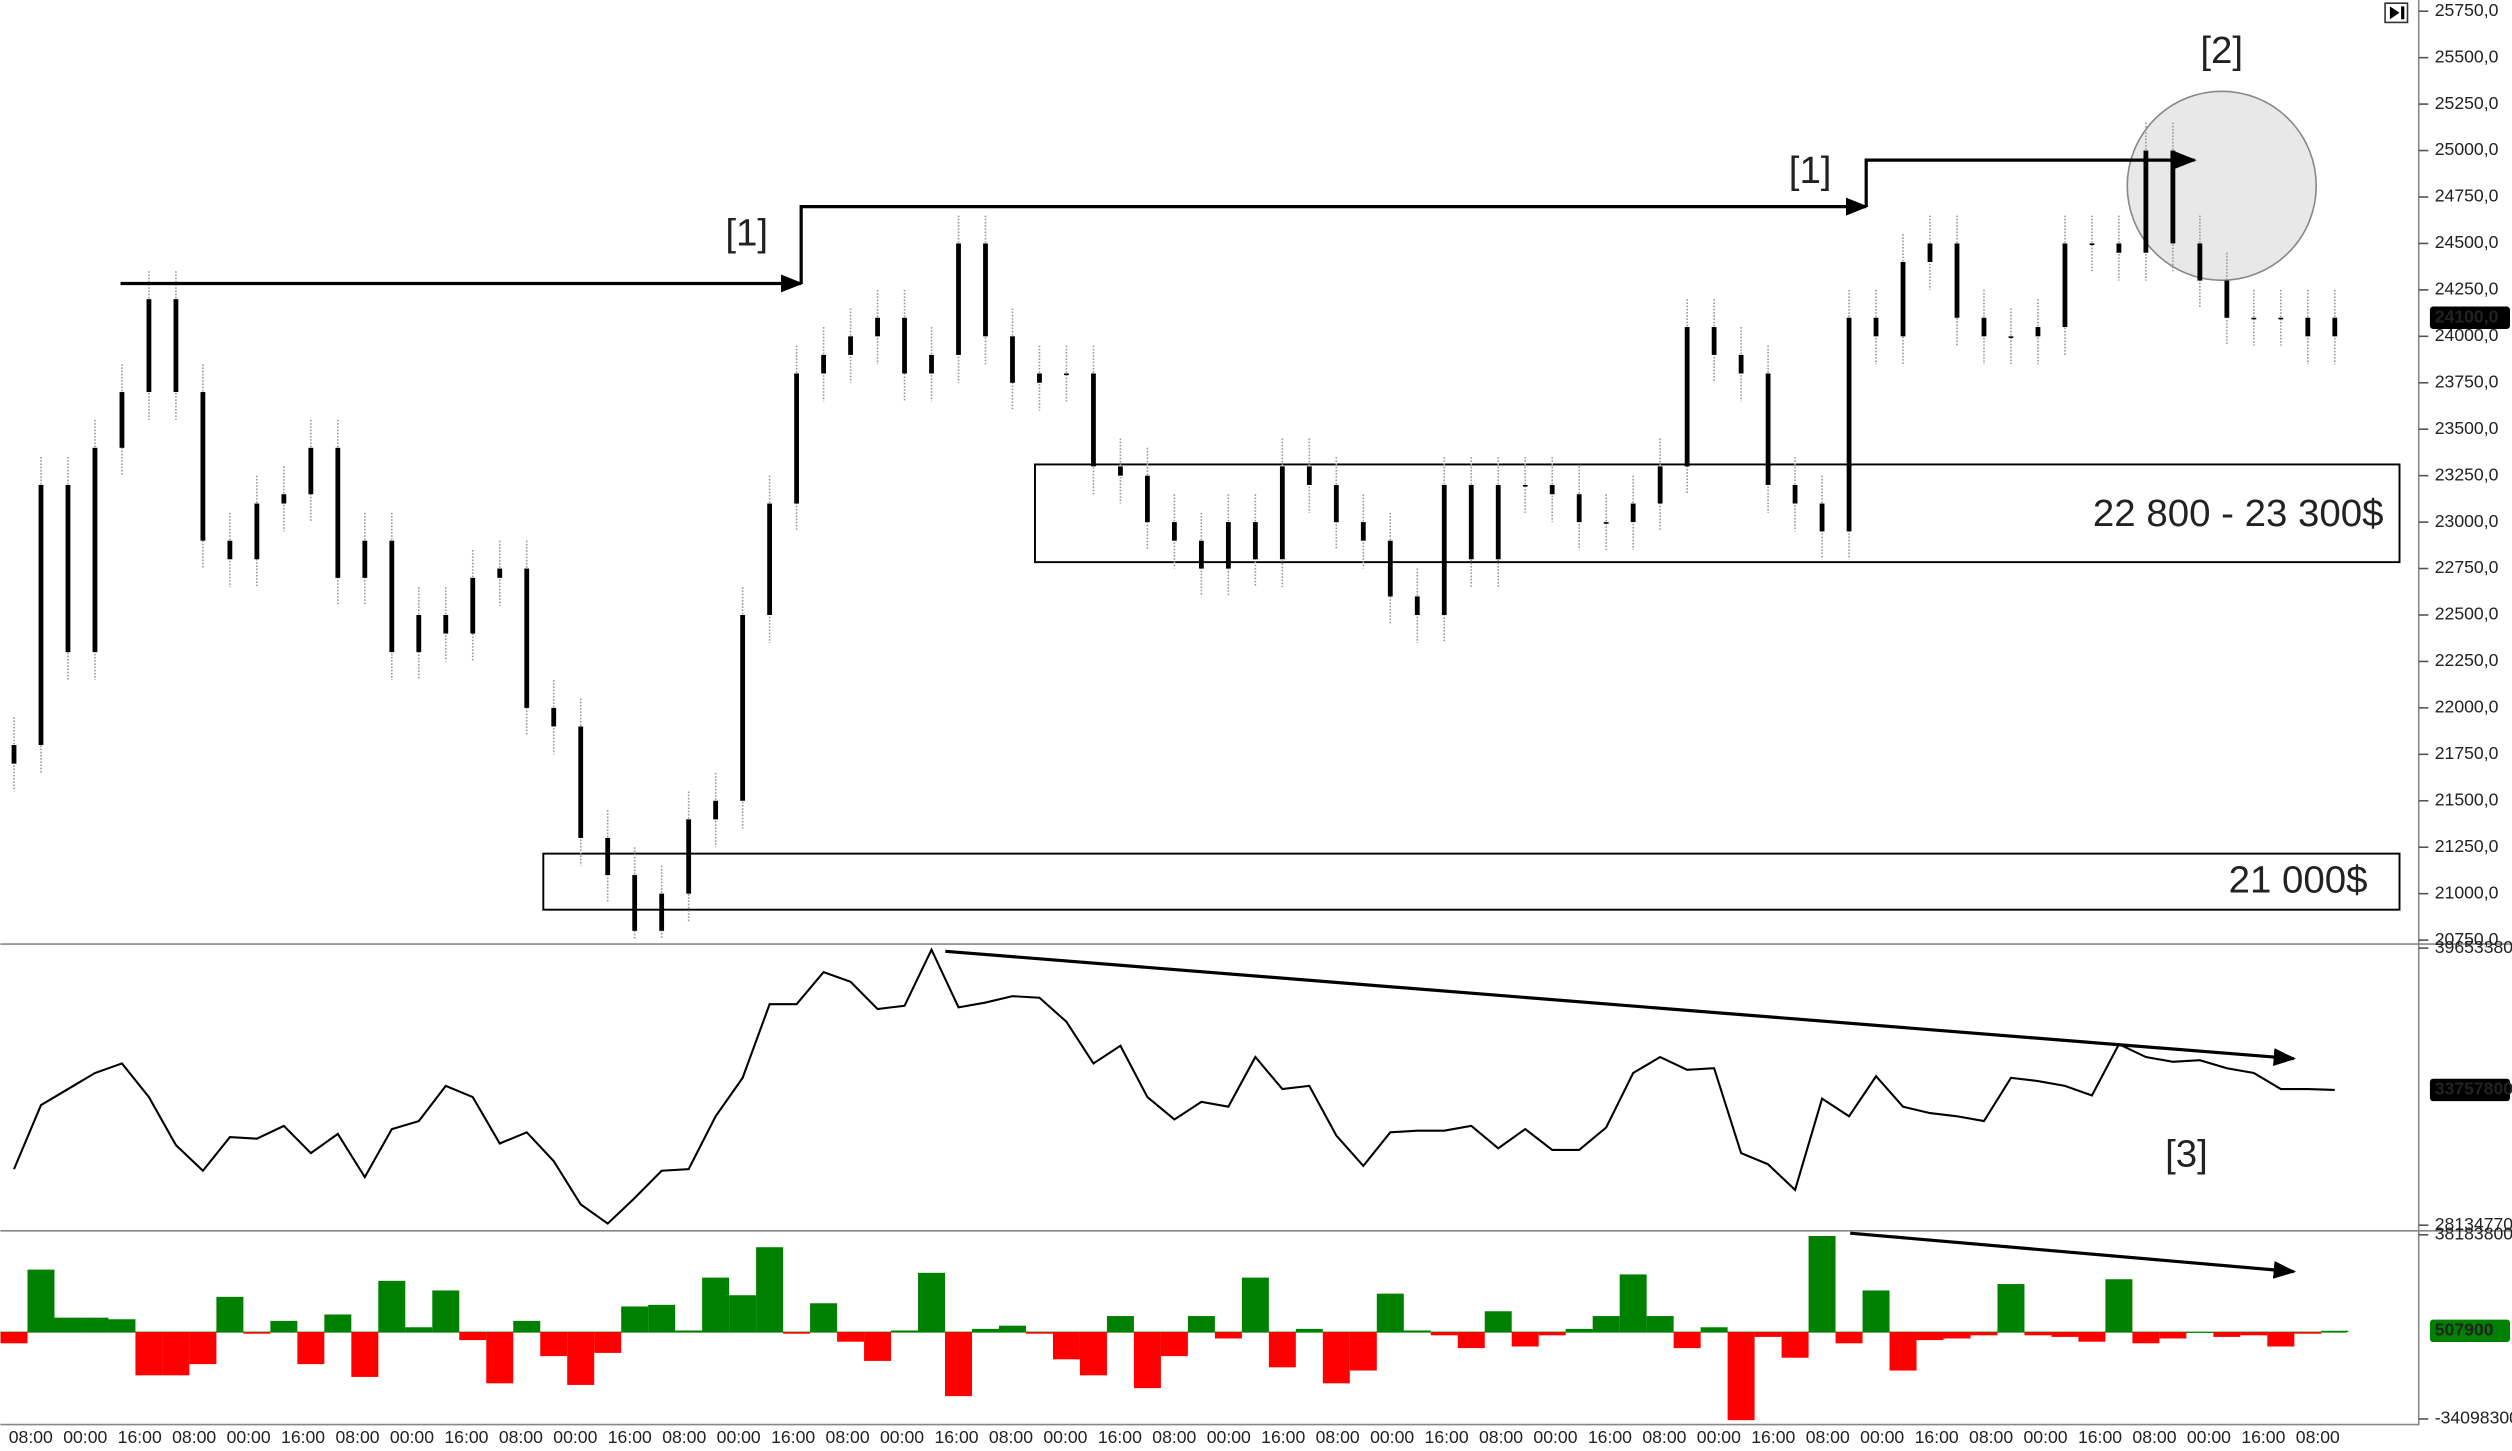 The height and width of the screenshot is (1451, 2512). I want to click on y-tick-label: 22000,0, so click(2467, 707).